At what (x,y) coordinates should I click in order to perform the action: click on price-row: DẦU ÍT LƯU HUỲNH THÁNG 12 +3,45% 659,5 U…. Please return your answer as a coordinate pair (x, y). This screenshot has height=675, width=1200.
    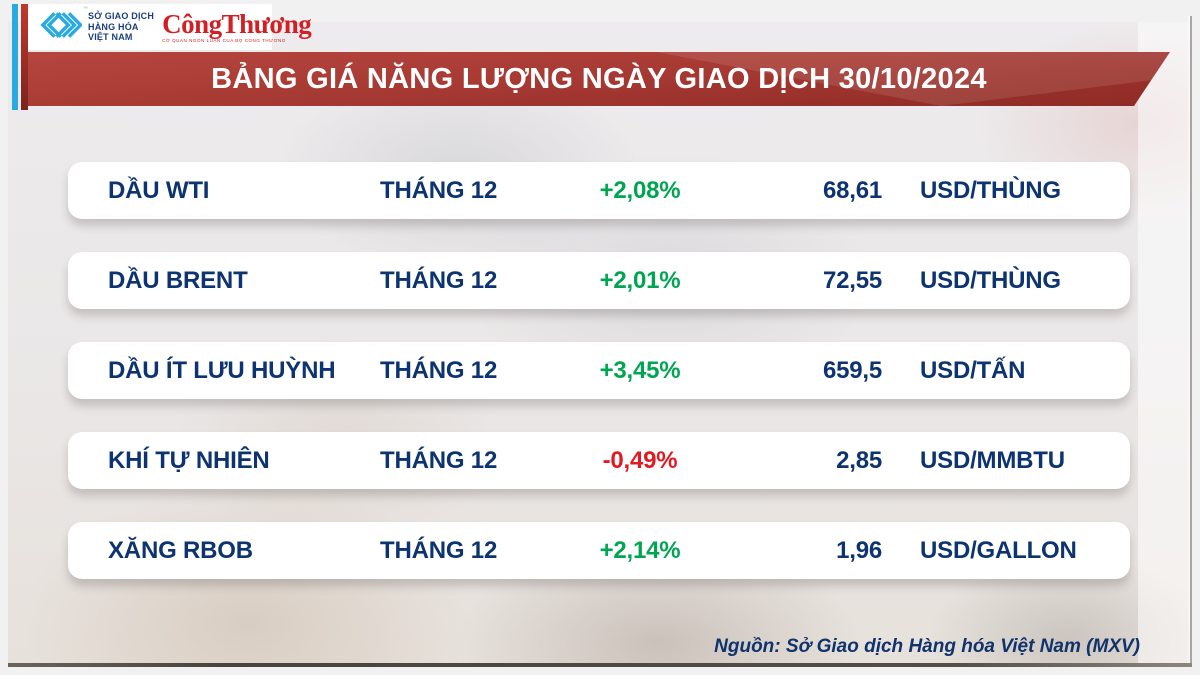
    Looking at the image, I should click on (599, 370).